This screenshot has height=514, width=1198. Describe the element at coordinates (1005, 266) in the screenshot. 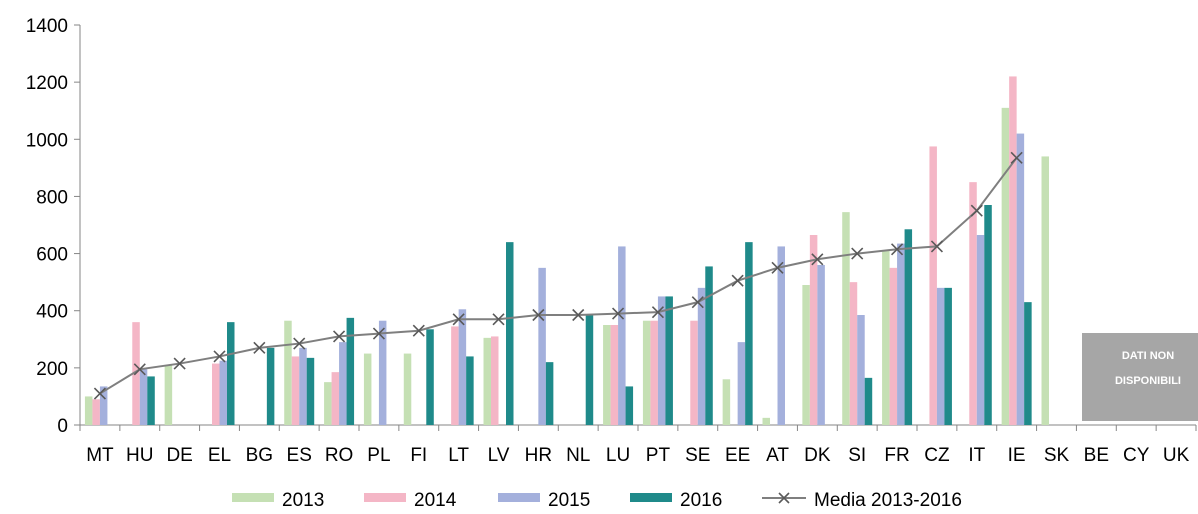

I see `bar-2013-IE` at that location.